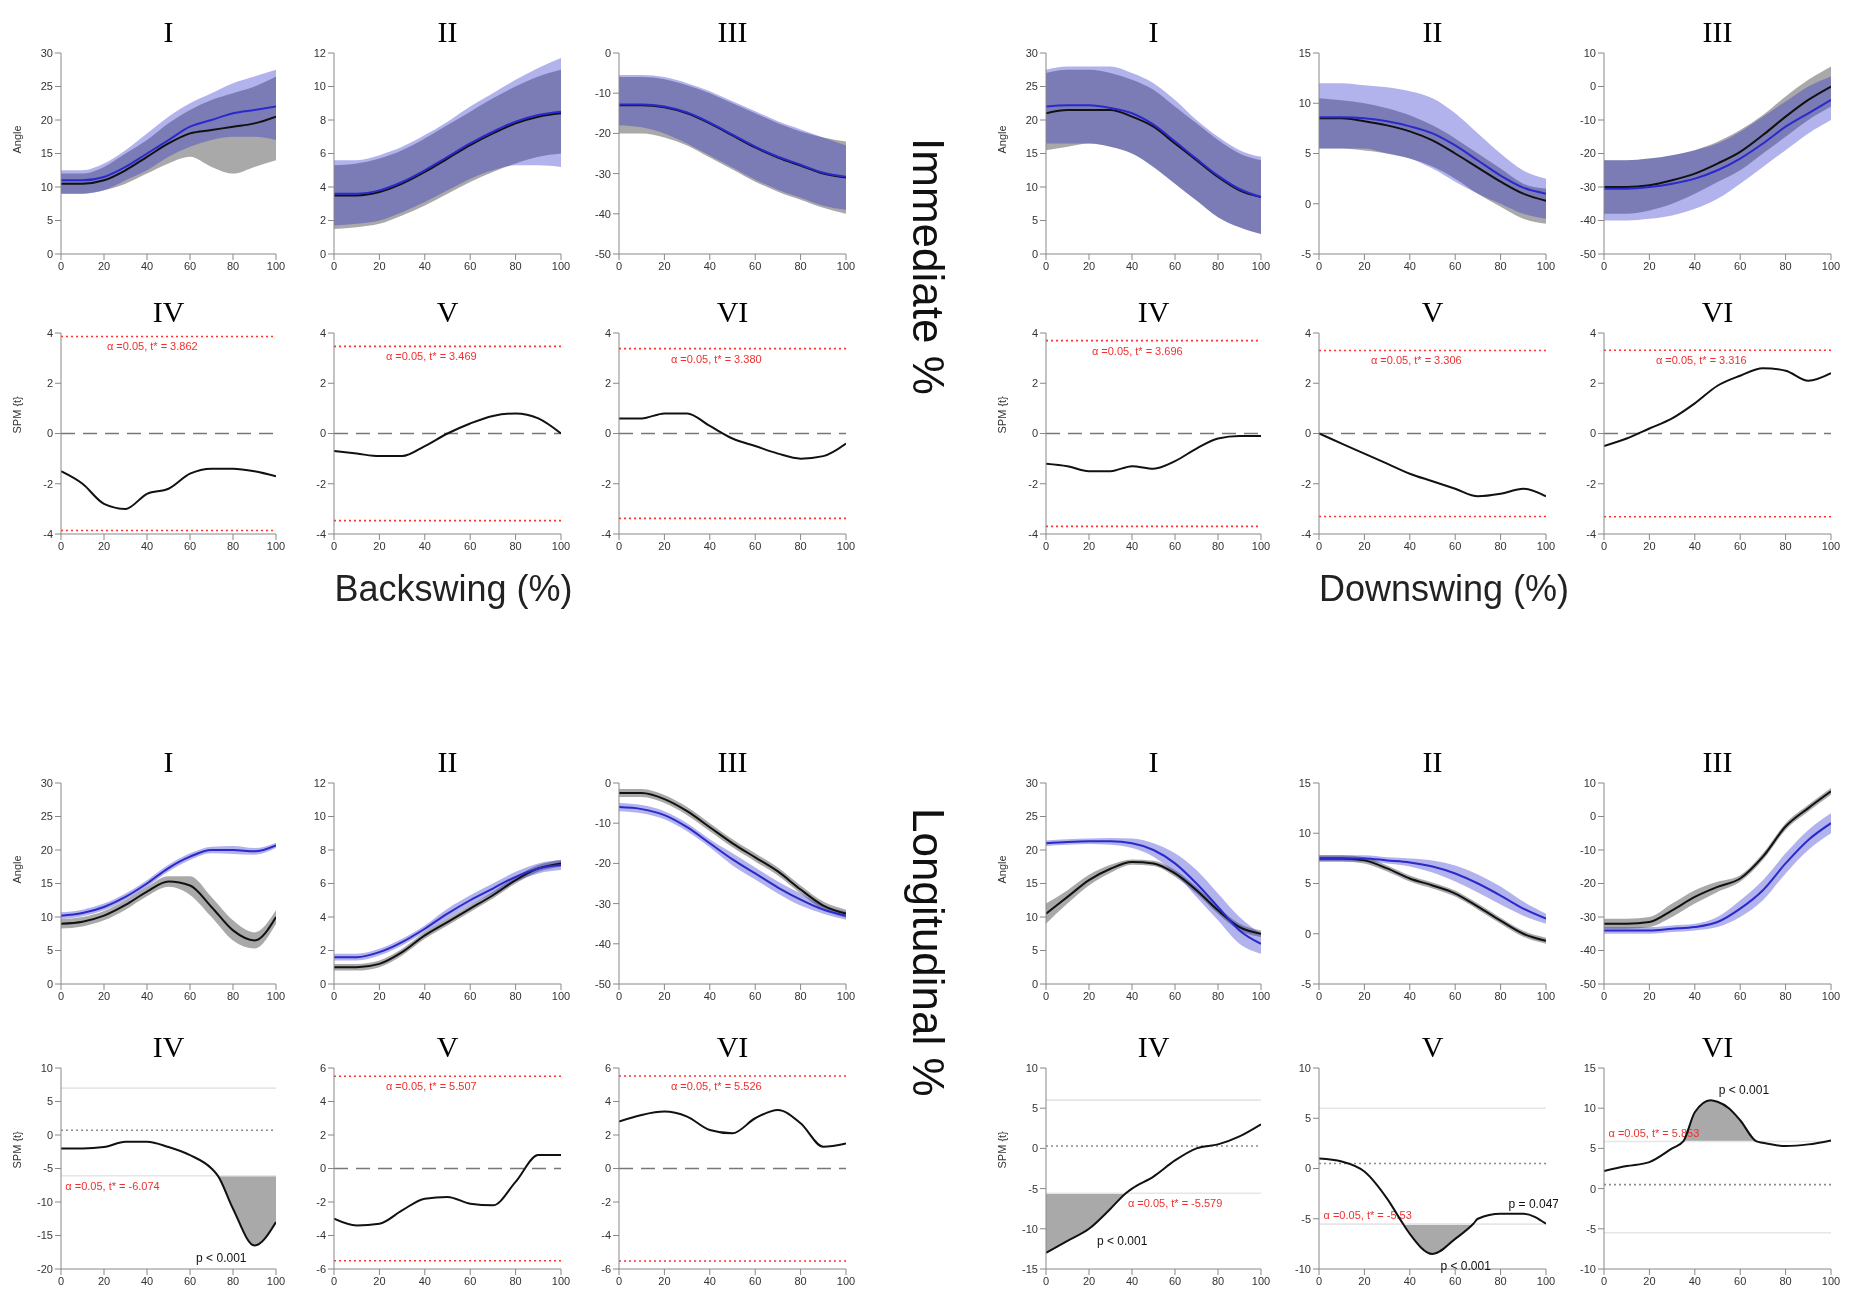  I want to click on y-tick-label: -50, so click(603, 253).